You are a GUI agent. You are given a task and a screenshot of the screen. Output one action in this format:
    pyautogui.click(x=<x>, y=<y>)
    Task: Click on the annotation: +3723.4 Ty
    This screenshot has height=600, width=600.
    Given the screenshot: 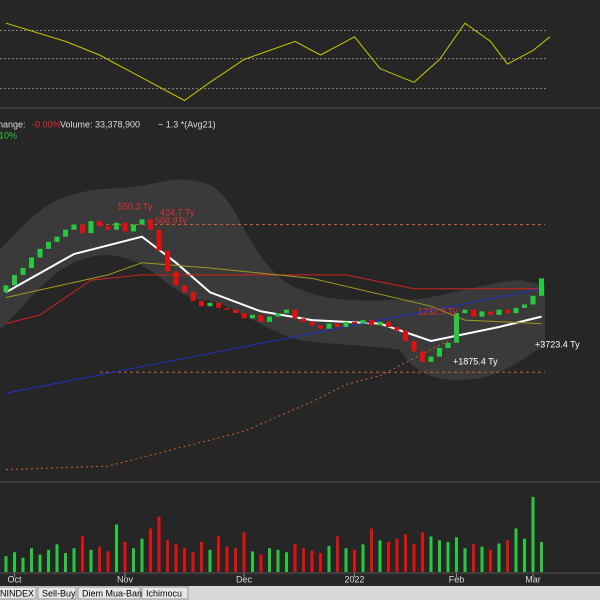 What is the action you would take?
    pyautogui.click(x=557, y=344)
    